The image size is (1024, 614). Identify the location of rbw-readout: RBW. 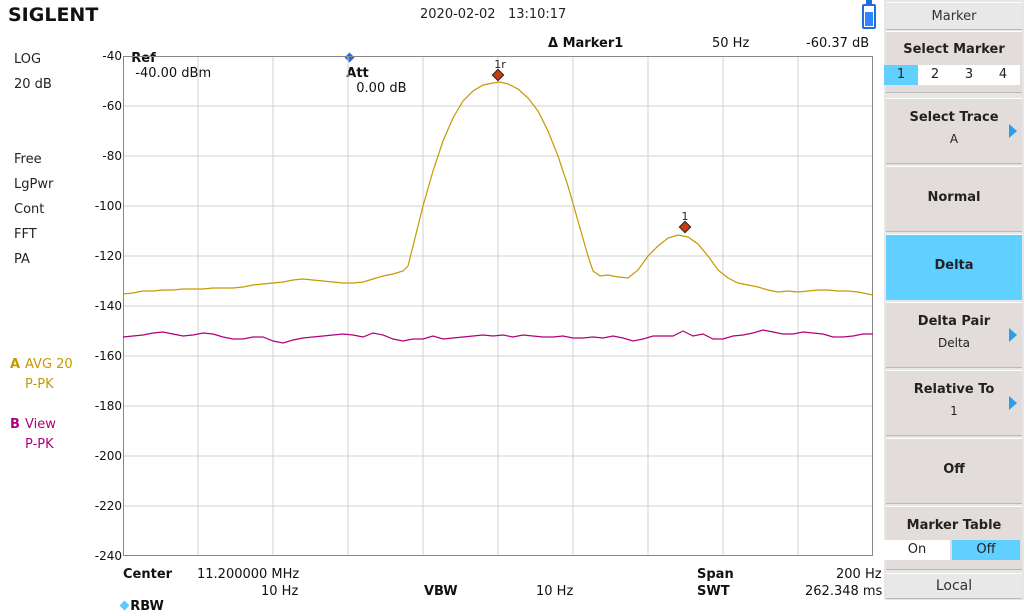
(138, 599).